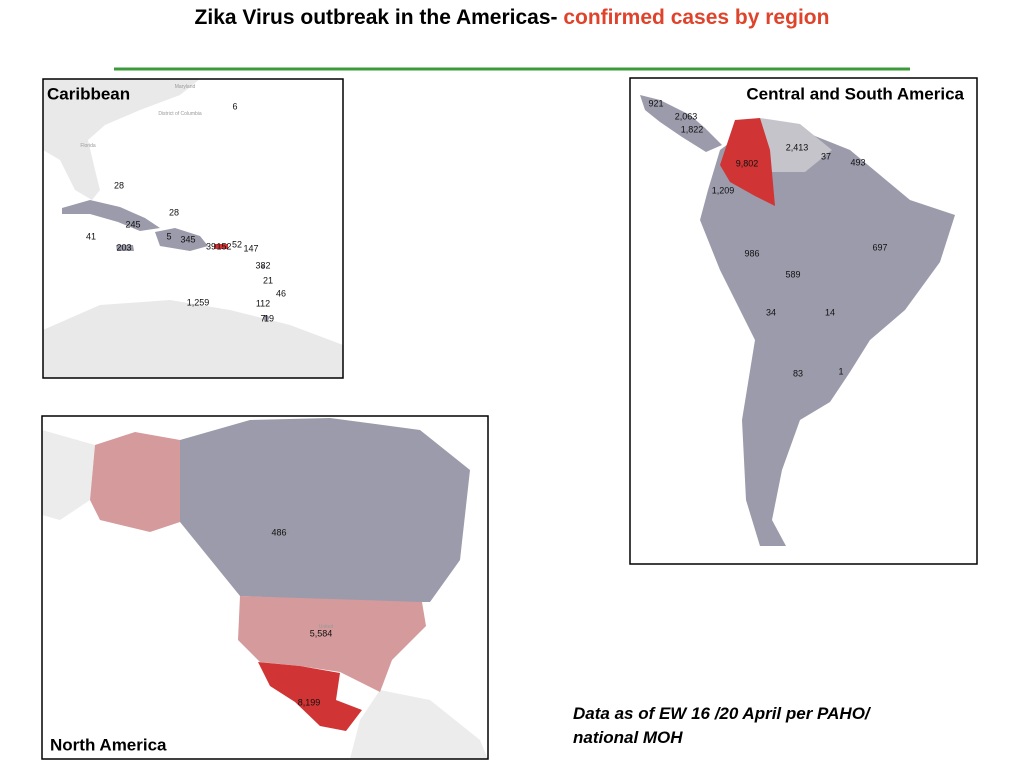 This screenshot has height=768, width=1024. I want to click on case-count: 697, so click(879, 247).